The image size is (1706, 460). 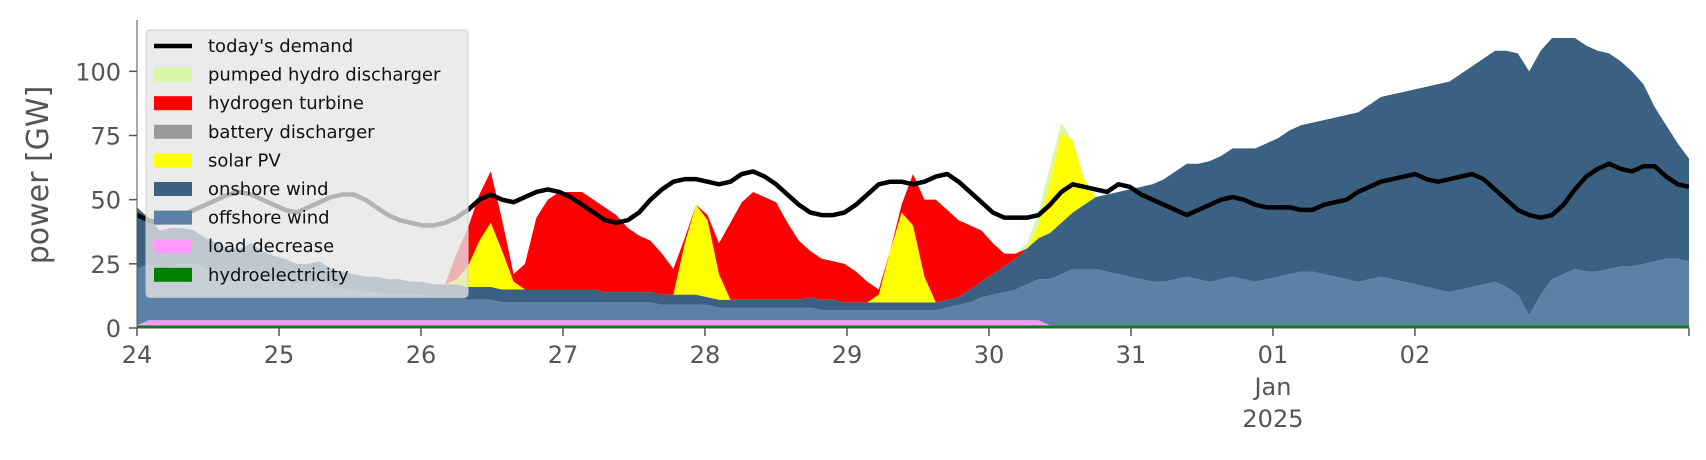 What do you see at coordinates (291, 132) in the screenshot?
I see `legend-label: battery discharger` at bounding box center [291, 132].